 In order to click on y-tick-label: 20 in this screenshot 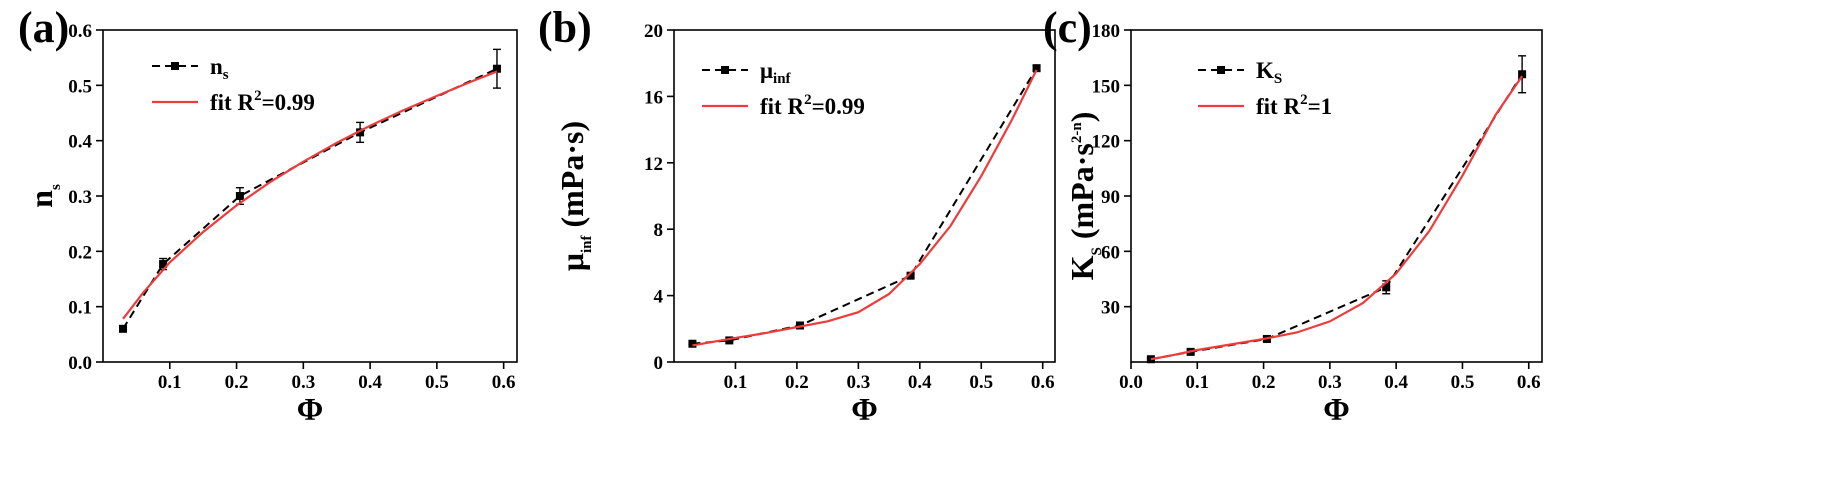, I will do `click(653, 31)`.